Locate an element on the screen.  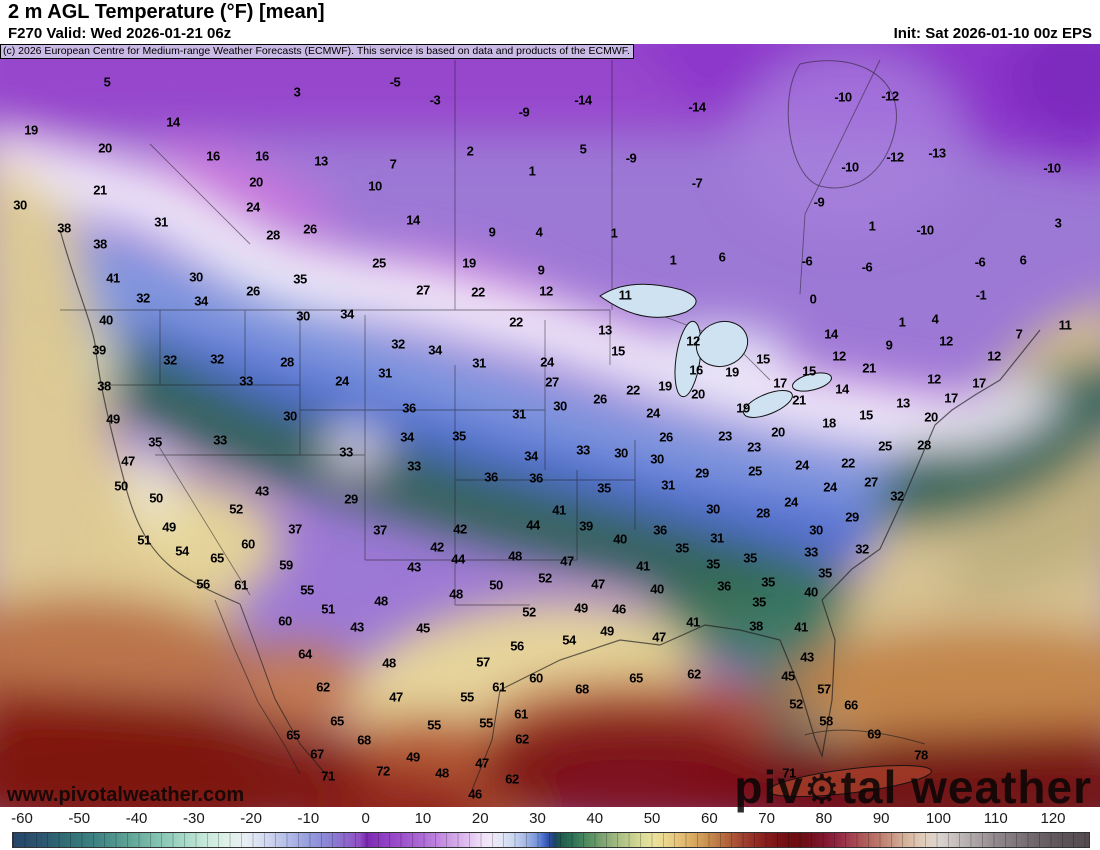
colorbar-gradient is located at coordinates (551, 840).